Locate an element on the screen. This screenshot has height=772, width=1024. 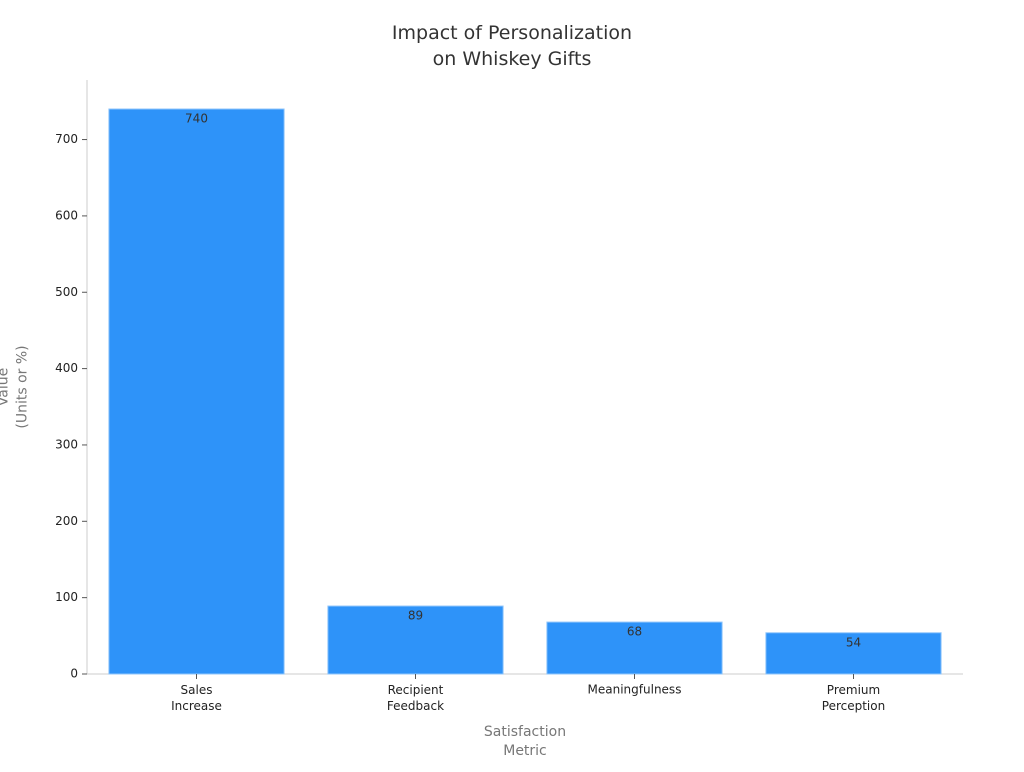
x-axis-title: Satisfaction Metric is located at coordinates (525, 741).